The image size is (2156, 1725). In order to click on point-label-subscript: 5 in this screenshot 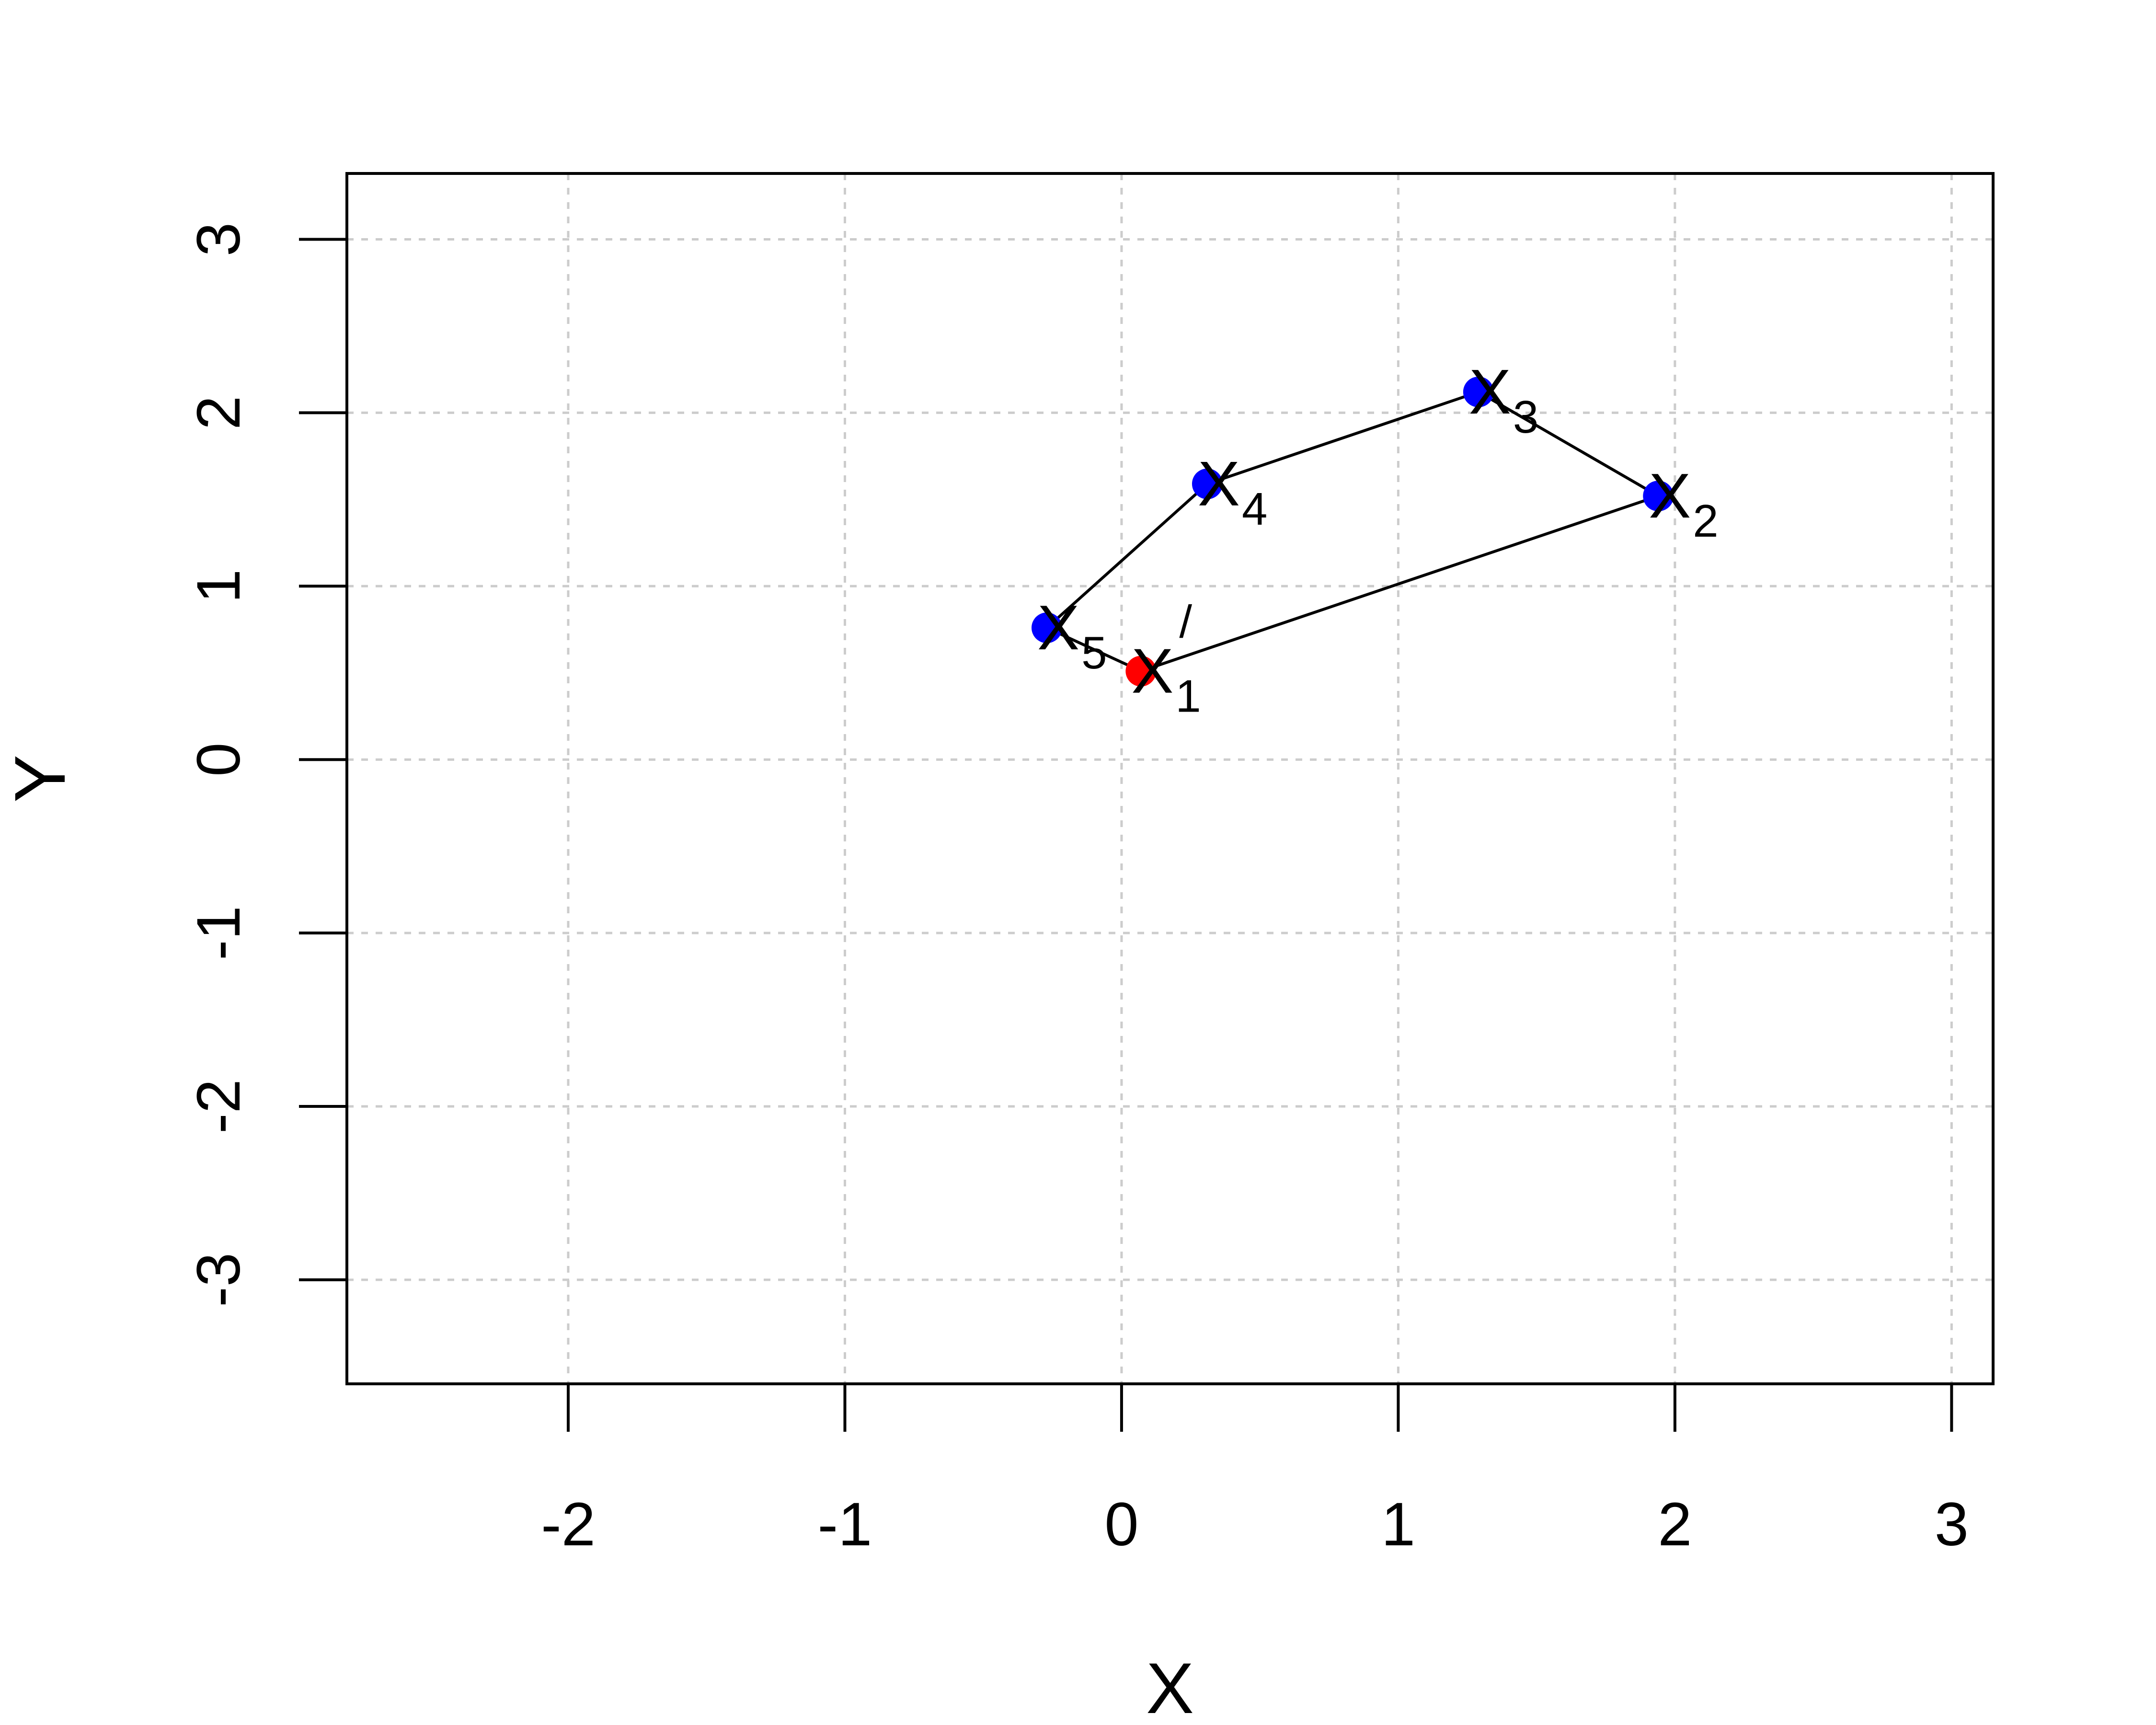, I will do `click(1094, 652)`.